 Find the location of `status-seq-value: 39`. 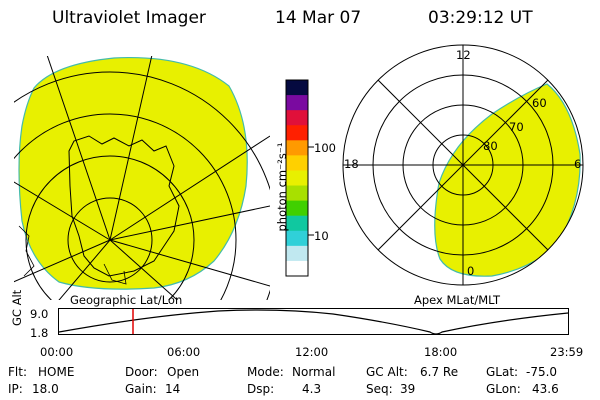

status-seq-value: 39 is located at coordinates (408, 389).